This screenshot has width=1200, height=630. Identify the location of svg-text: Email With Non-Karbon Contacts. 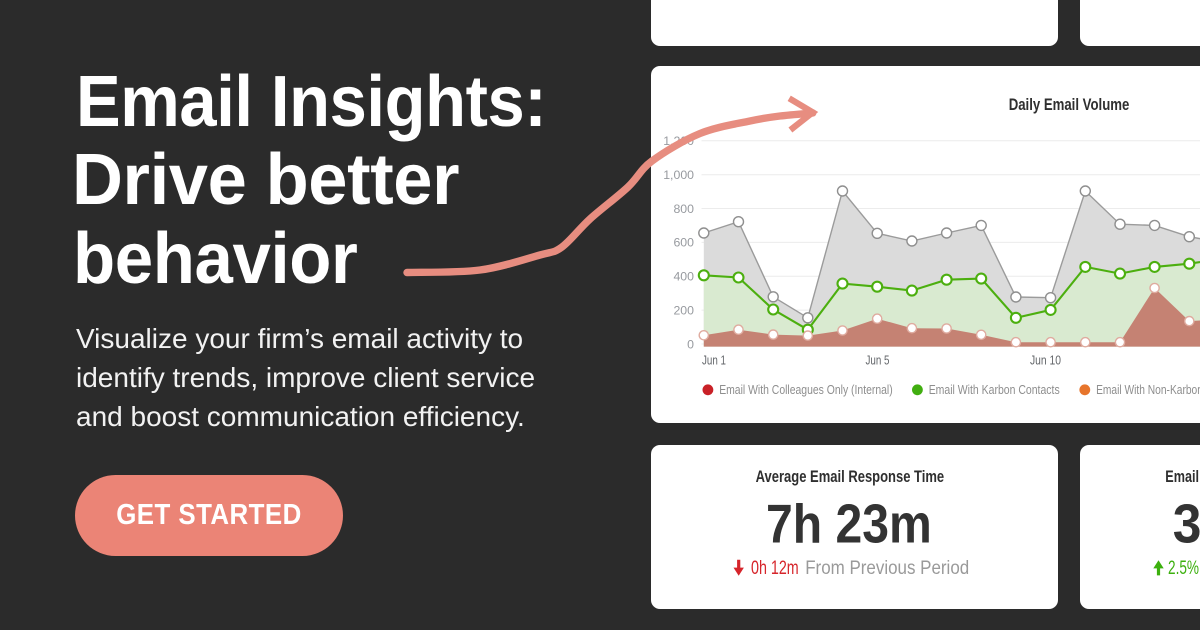
(1148, 389).